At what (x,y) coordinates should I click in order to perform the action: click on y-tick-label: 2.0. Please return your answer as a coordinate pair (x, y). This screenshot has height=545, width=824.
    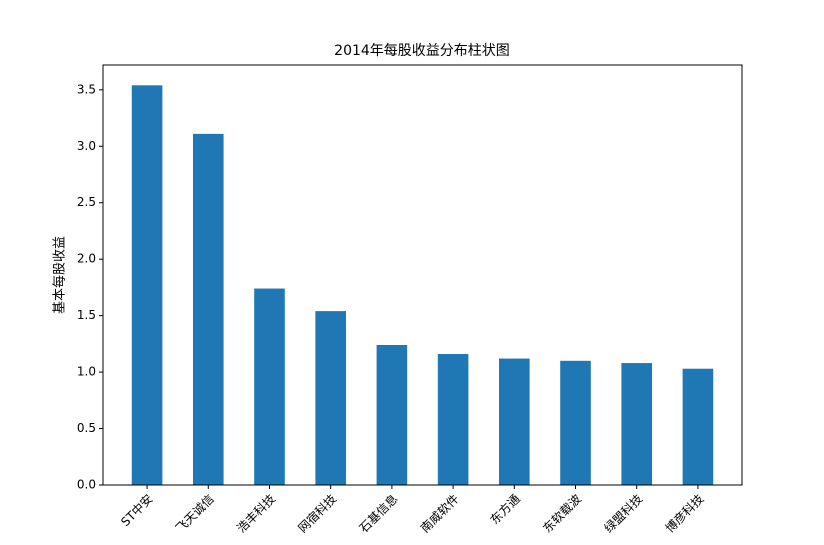
    Looking at the image, I should click on (86, 259).